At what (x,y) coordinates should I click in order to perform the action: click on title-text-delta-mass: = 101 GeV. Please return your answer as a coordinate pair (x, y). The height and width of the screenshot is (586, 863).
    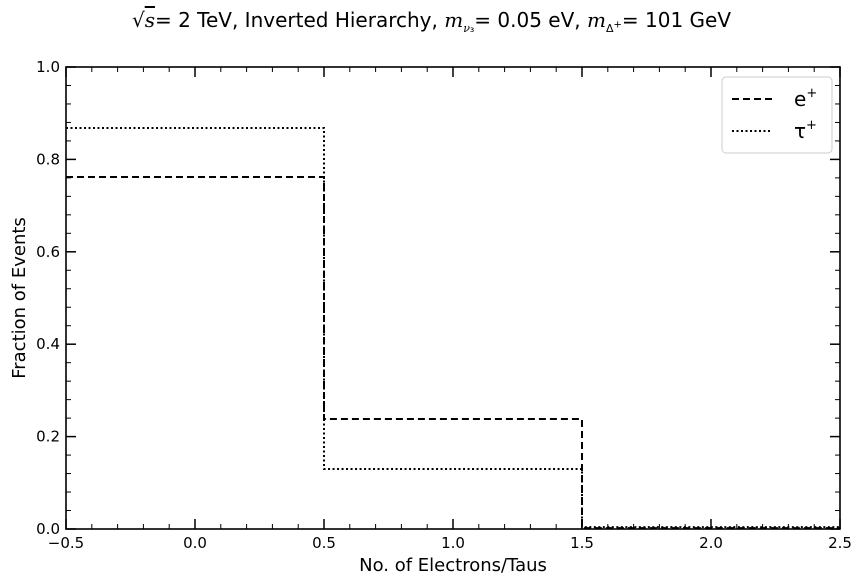
    Looking at the image, I should click on (676, 20).